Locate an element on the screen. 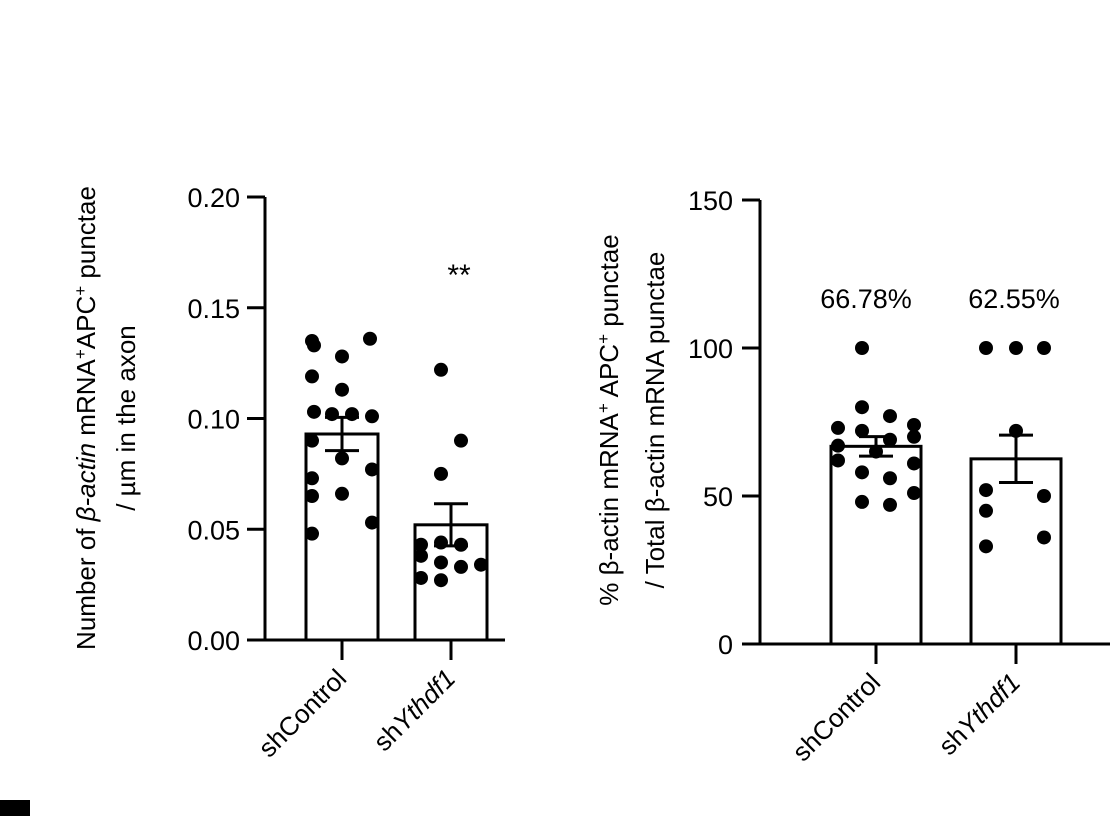 The height and width of the screenshot is (816, 1110). y-tick-label: 0.10 is located at coordinates (213, 420).